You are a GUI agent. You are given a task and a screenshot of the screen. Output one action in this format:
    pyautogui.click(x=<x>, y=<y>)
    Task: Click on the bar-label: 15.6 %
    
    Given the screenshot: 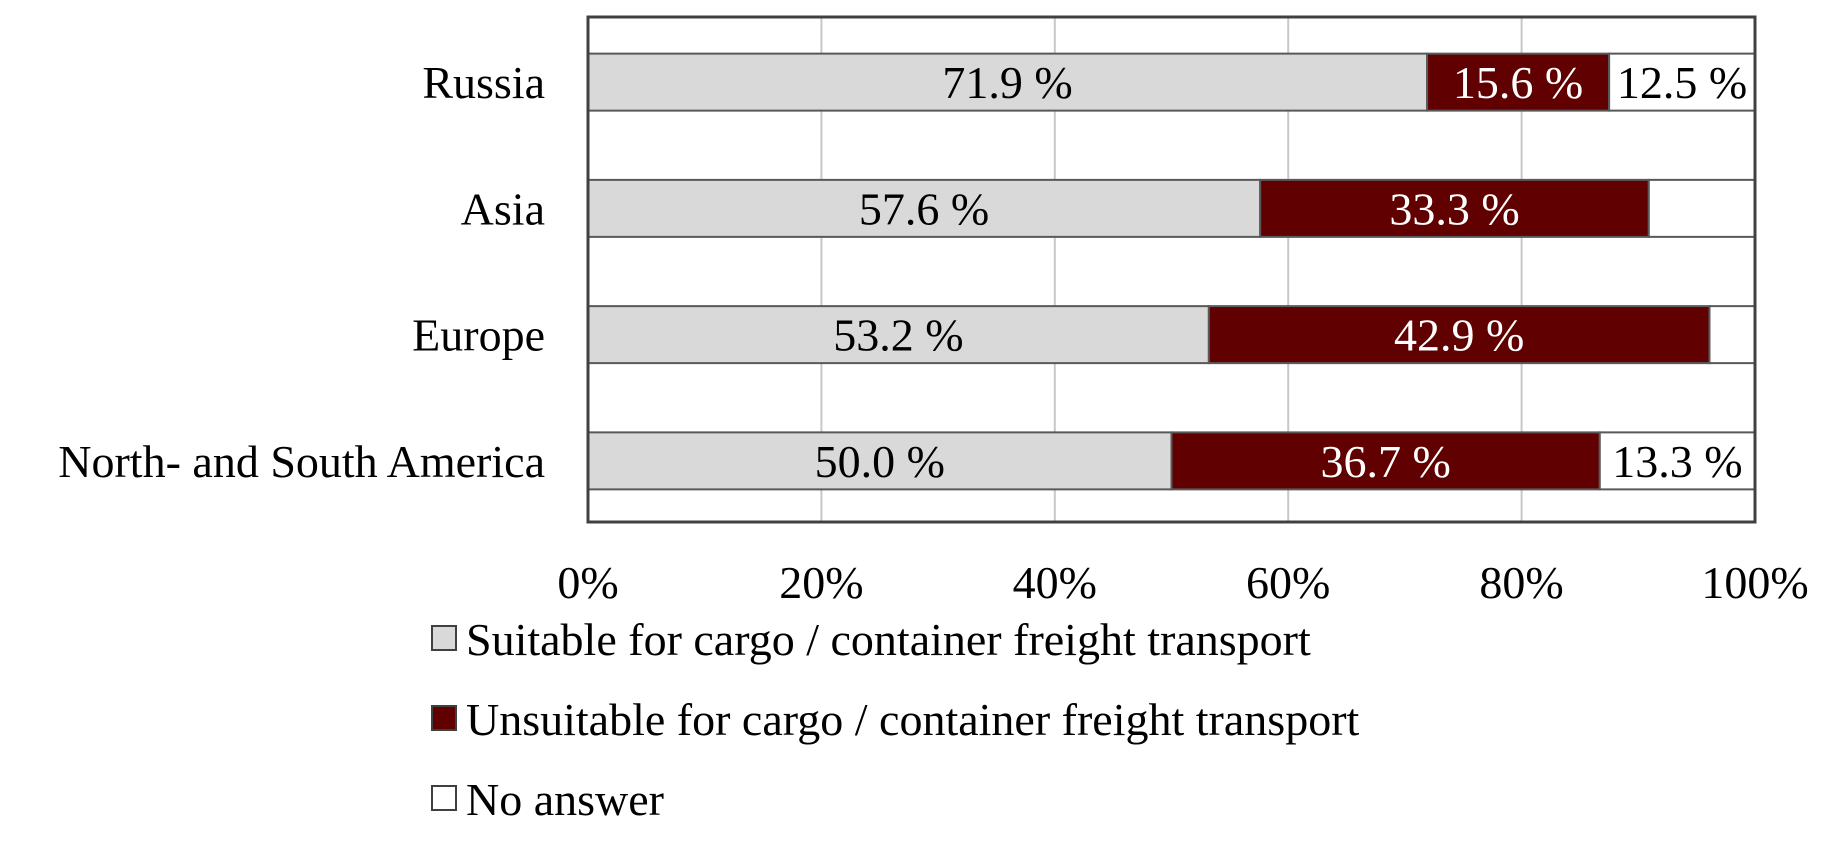 What is the action you would take?
    pyautogui.click(x=1518, y=82)
    